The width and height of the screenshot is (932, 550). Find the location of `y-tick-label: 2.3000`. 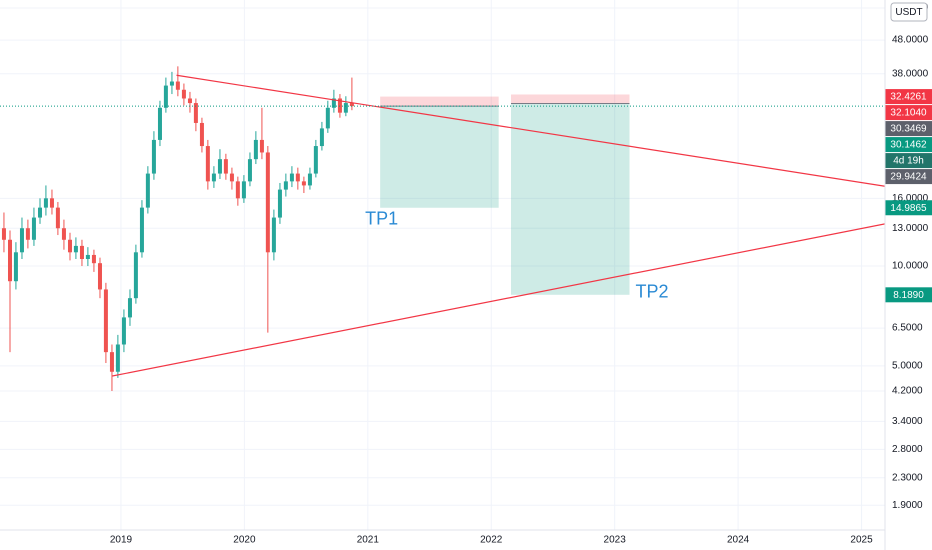

y-tick-label: 2.3000 is located at coordinates (907, 477).